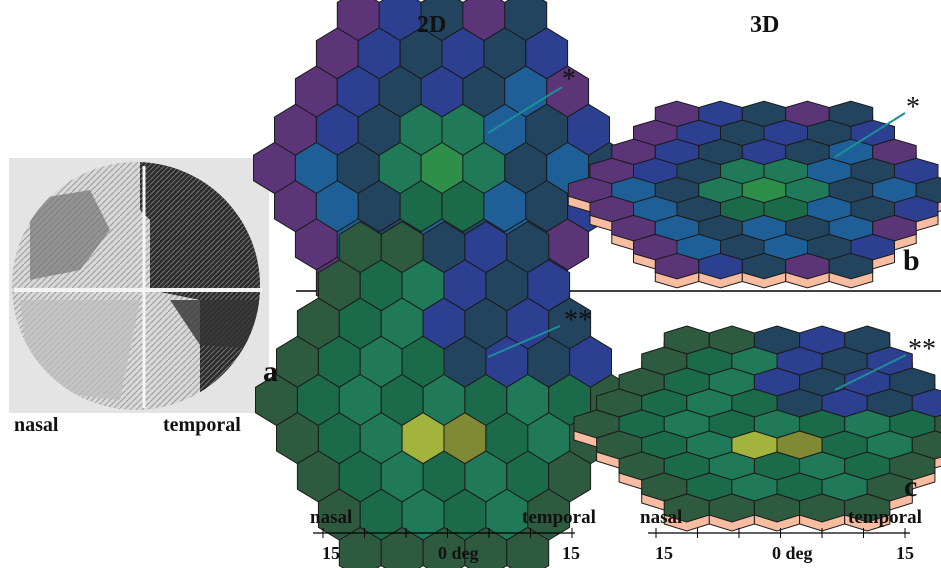 This screenshot has height=568, width=941. Describe the element at coordinates (664, 553) in the screenshot. I see `axis-right-min: 15` at that location.